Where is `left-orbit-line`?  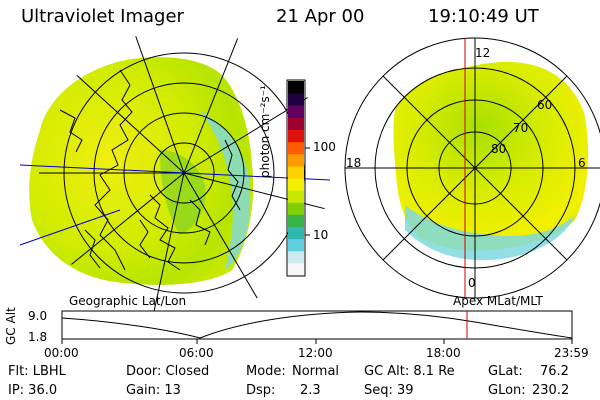 left-orbit-line is located at coordinates (70, 227).